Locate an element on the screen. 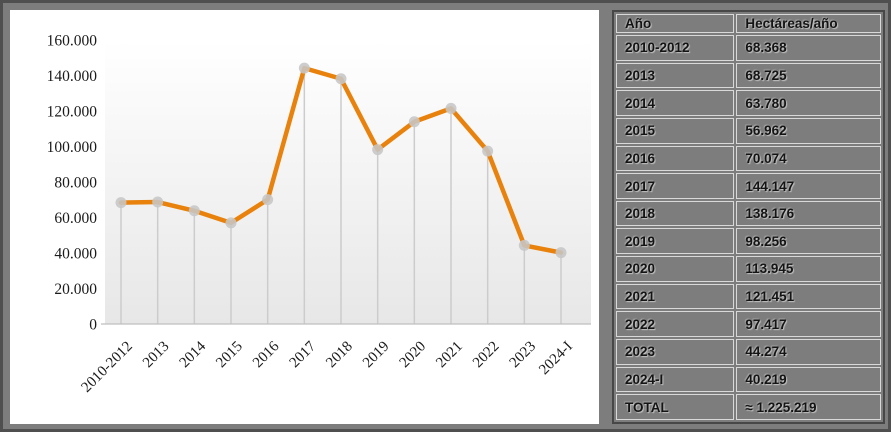 This screenshot has width=891, height=432. table-row: 2024-I 40.219 is located at coordinates (748, 379).